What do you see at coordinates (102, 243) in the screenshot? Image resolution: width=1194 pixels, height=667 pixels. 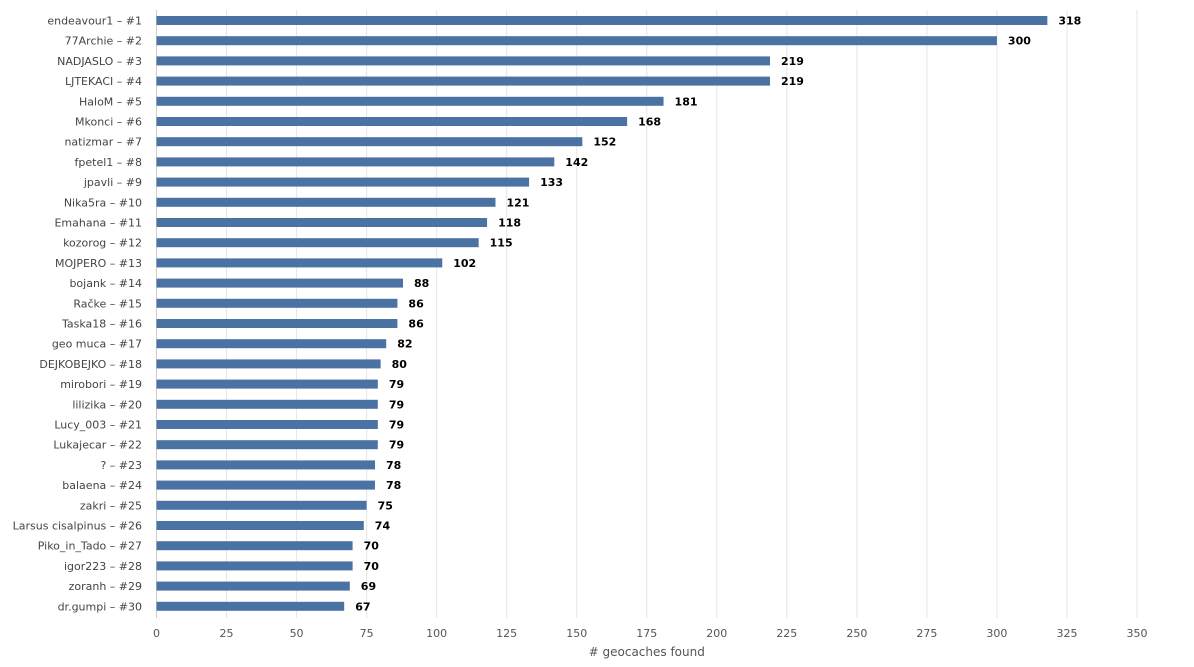 I see `category-label: kozorog – #12` at bounding box center [102, 243].